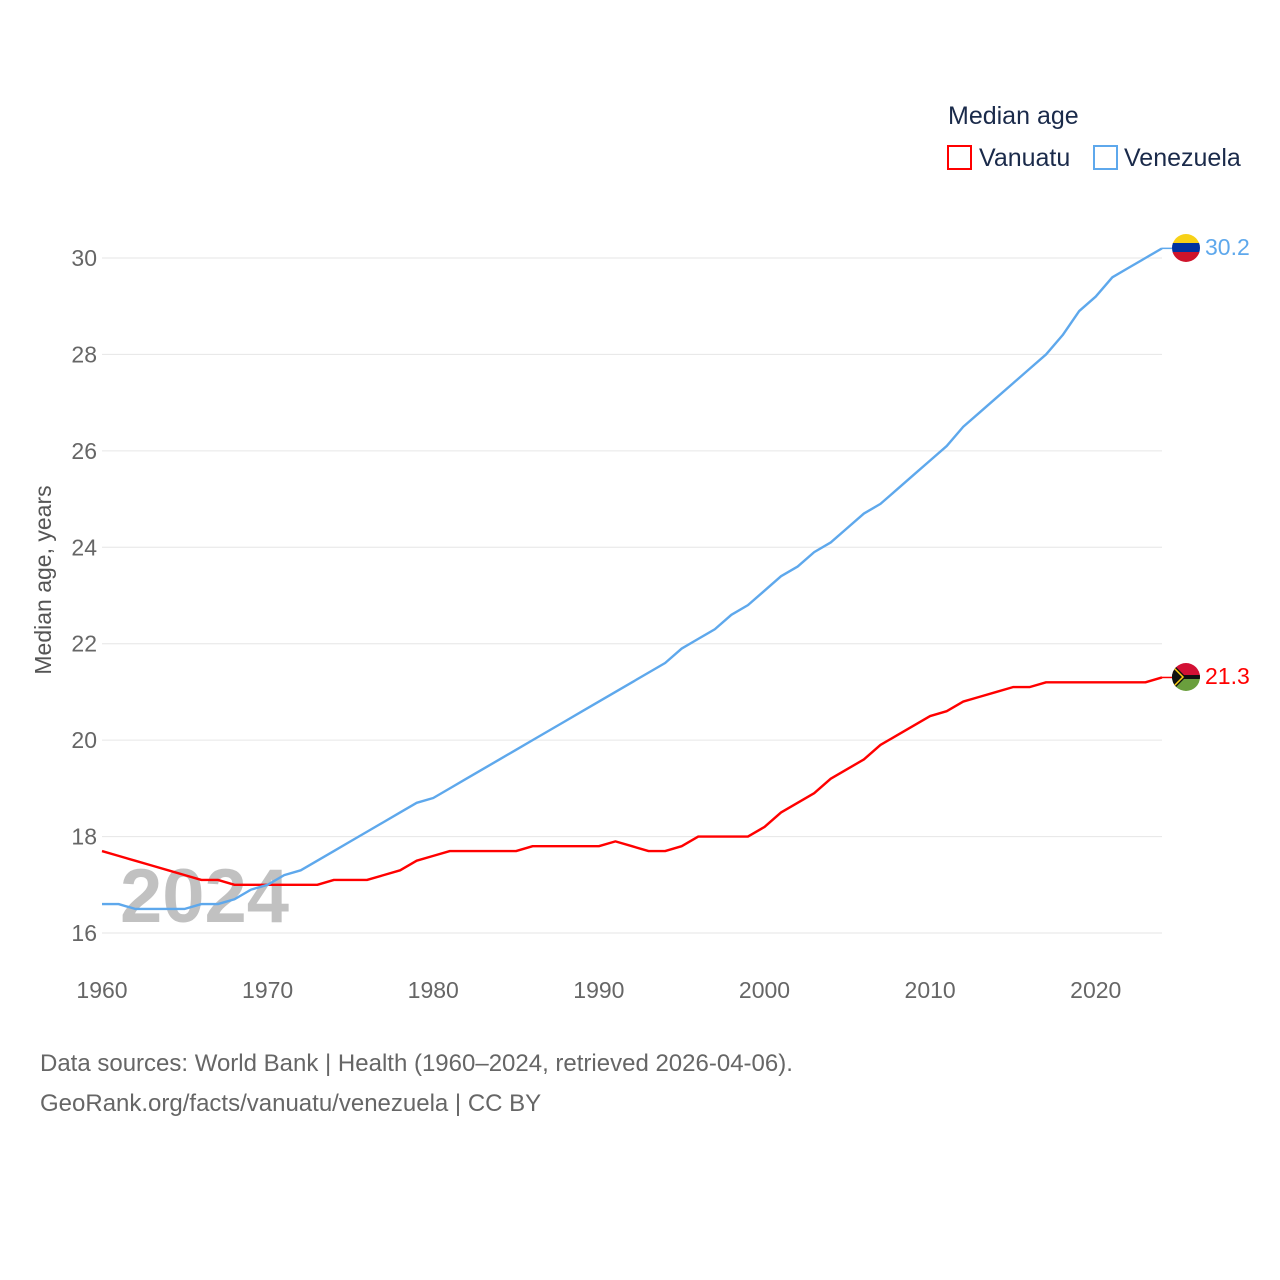 This screenshot has width=1280, height=1280. What do you see at coordinates (1227, 676) in the screenshot?
I see `end-label-vanuatu: 21.3` at bounding box center [1227, 676].